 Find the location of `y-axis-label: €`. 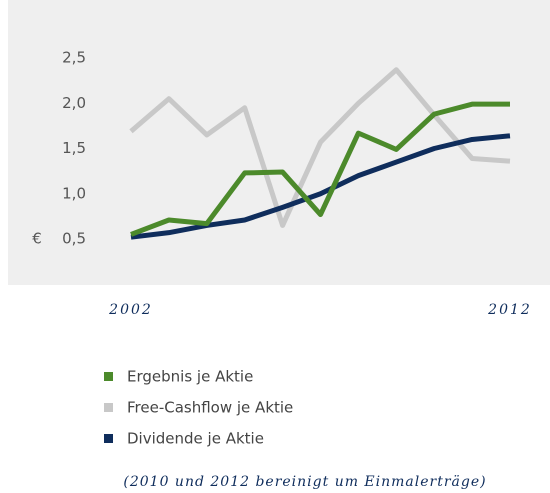

y-axis-label: € is located at coordinates (37, 239).